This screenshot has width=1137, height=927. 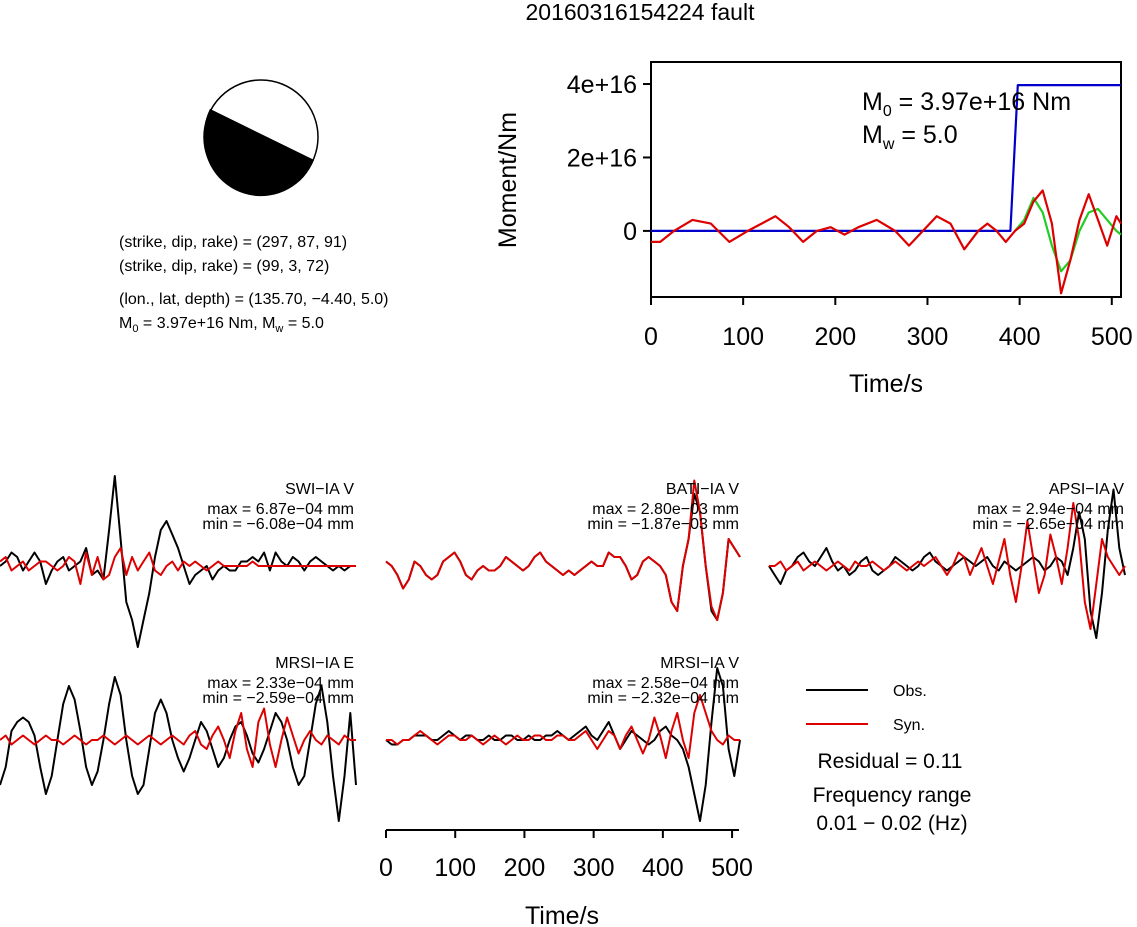 I want to click on waveform-x-tick-label: 300, so click(x=594, y=868).